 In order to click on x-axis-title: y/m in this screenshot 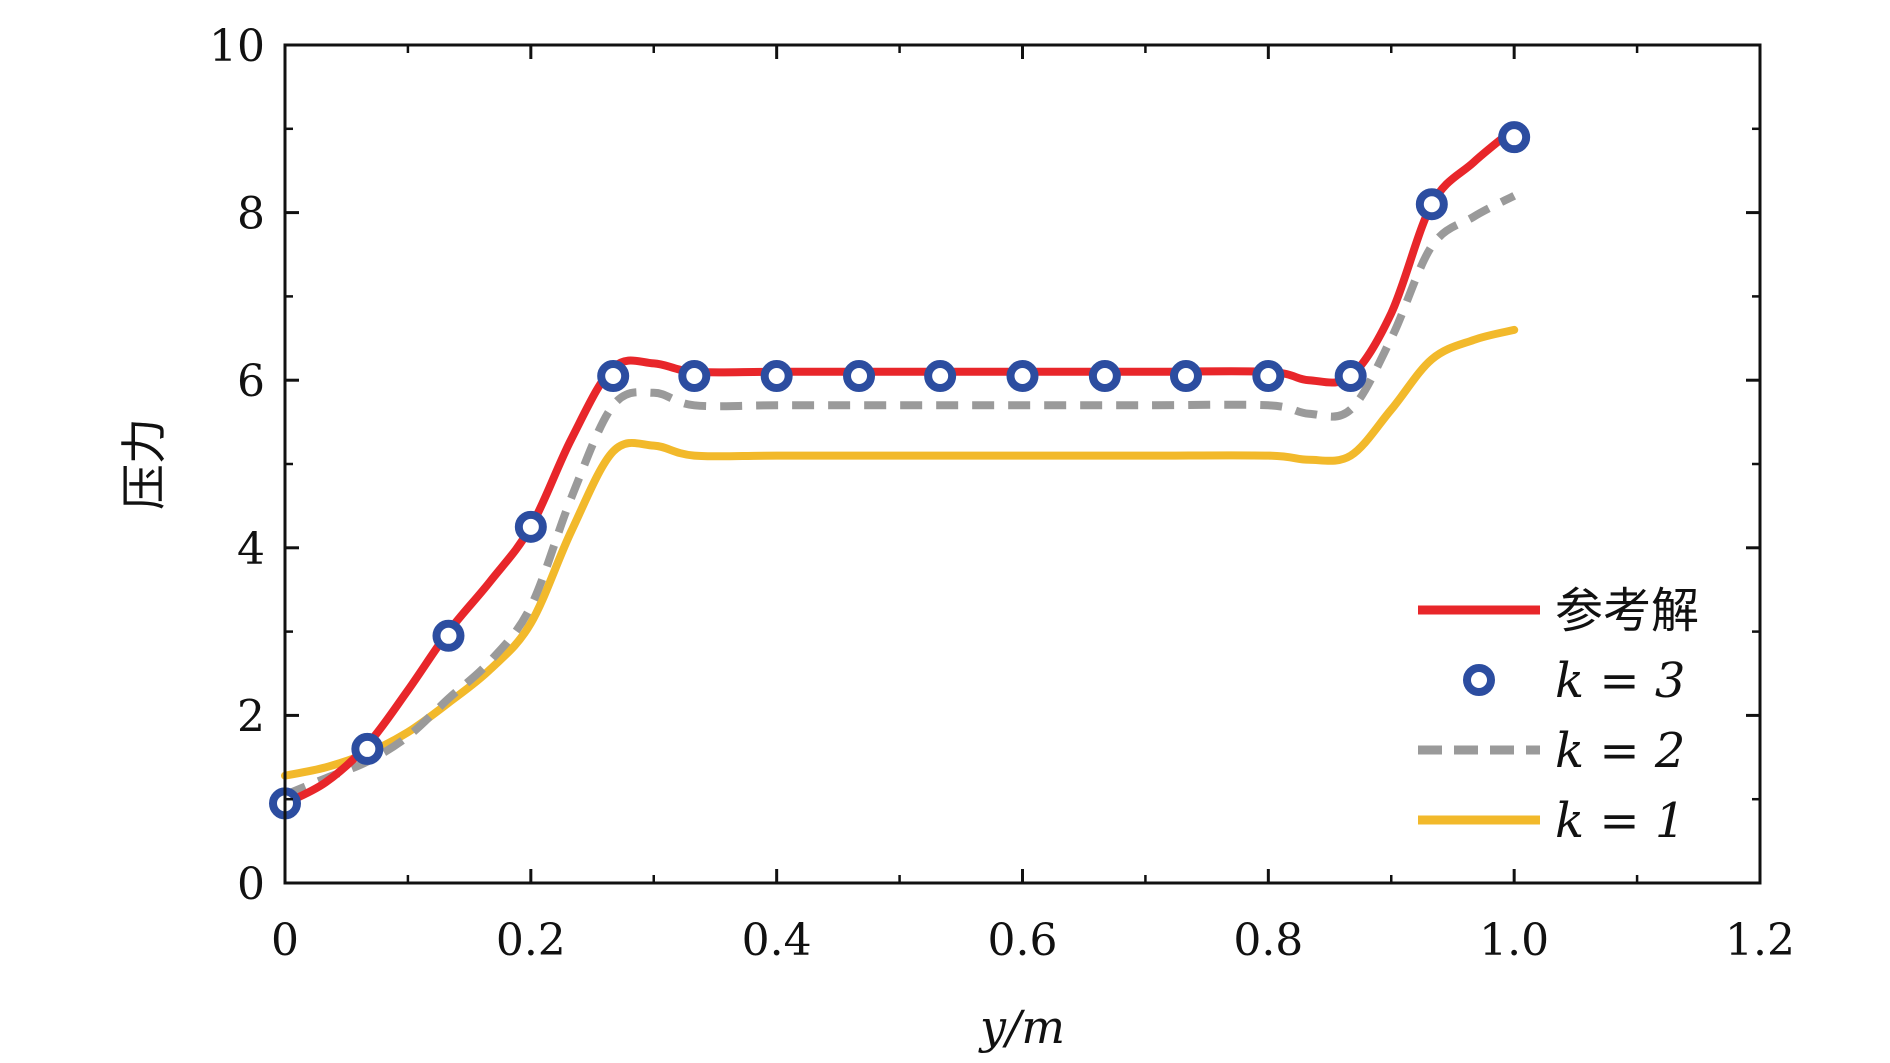, I will do `click(1021, 1027)`.